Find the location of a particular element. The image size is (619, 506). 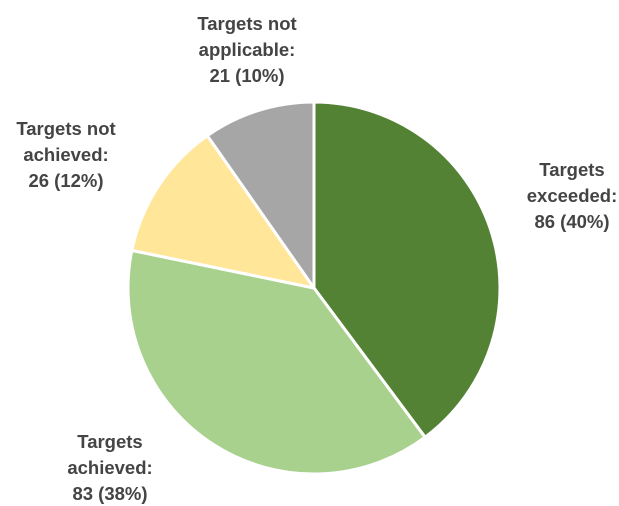

data-label-line: 26 (12%) is located at coordinates (65, 180).